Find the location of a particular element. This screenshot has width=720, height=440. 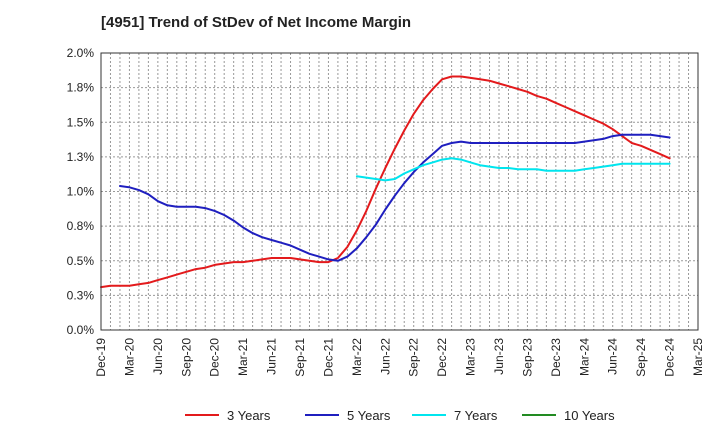

x-tick-label: Jun-24 is located at coordinates (613, 356).